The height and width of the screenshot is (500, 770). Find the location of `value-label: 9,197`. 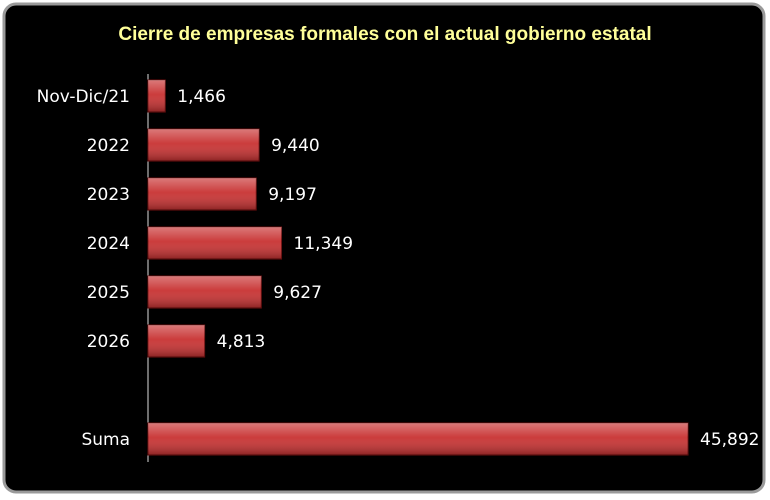

value-label: 9,197 is located at coordinates (292, 195).